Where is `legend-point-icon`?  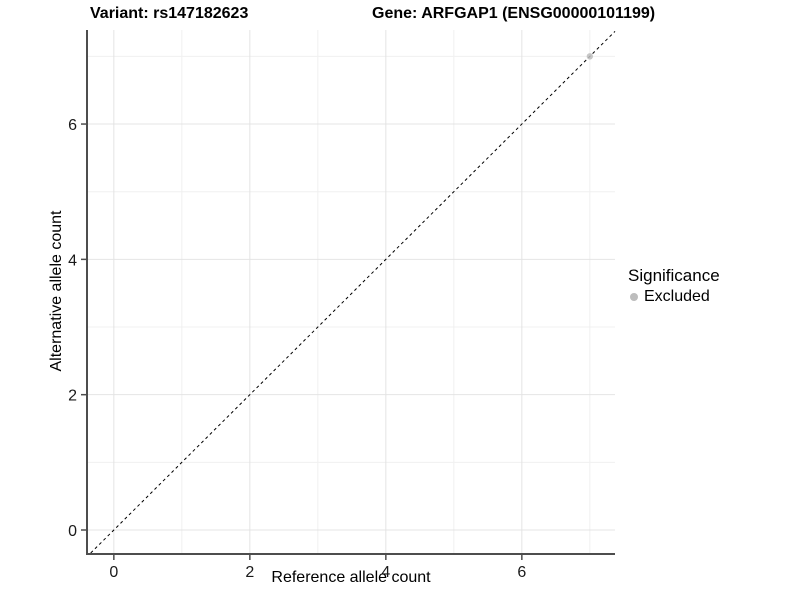 legend-point-icon is located at coordinates (634, 297).